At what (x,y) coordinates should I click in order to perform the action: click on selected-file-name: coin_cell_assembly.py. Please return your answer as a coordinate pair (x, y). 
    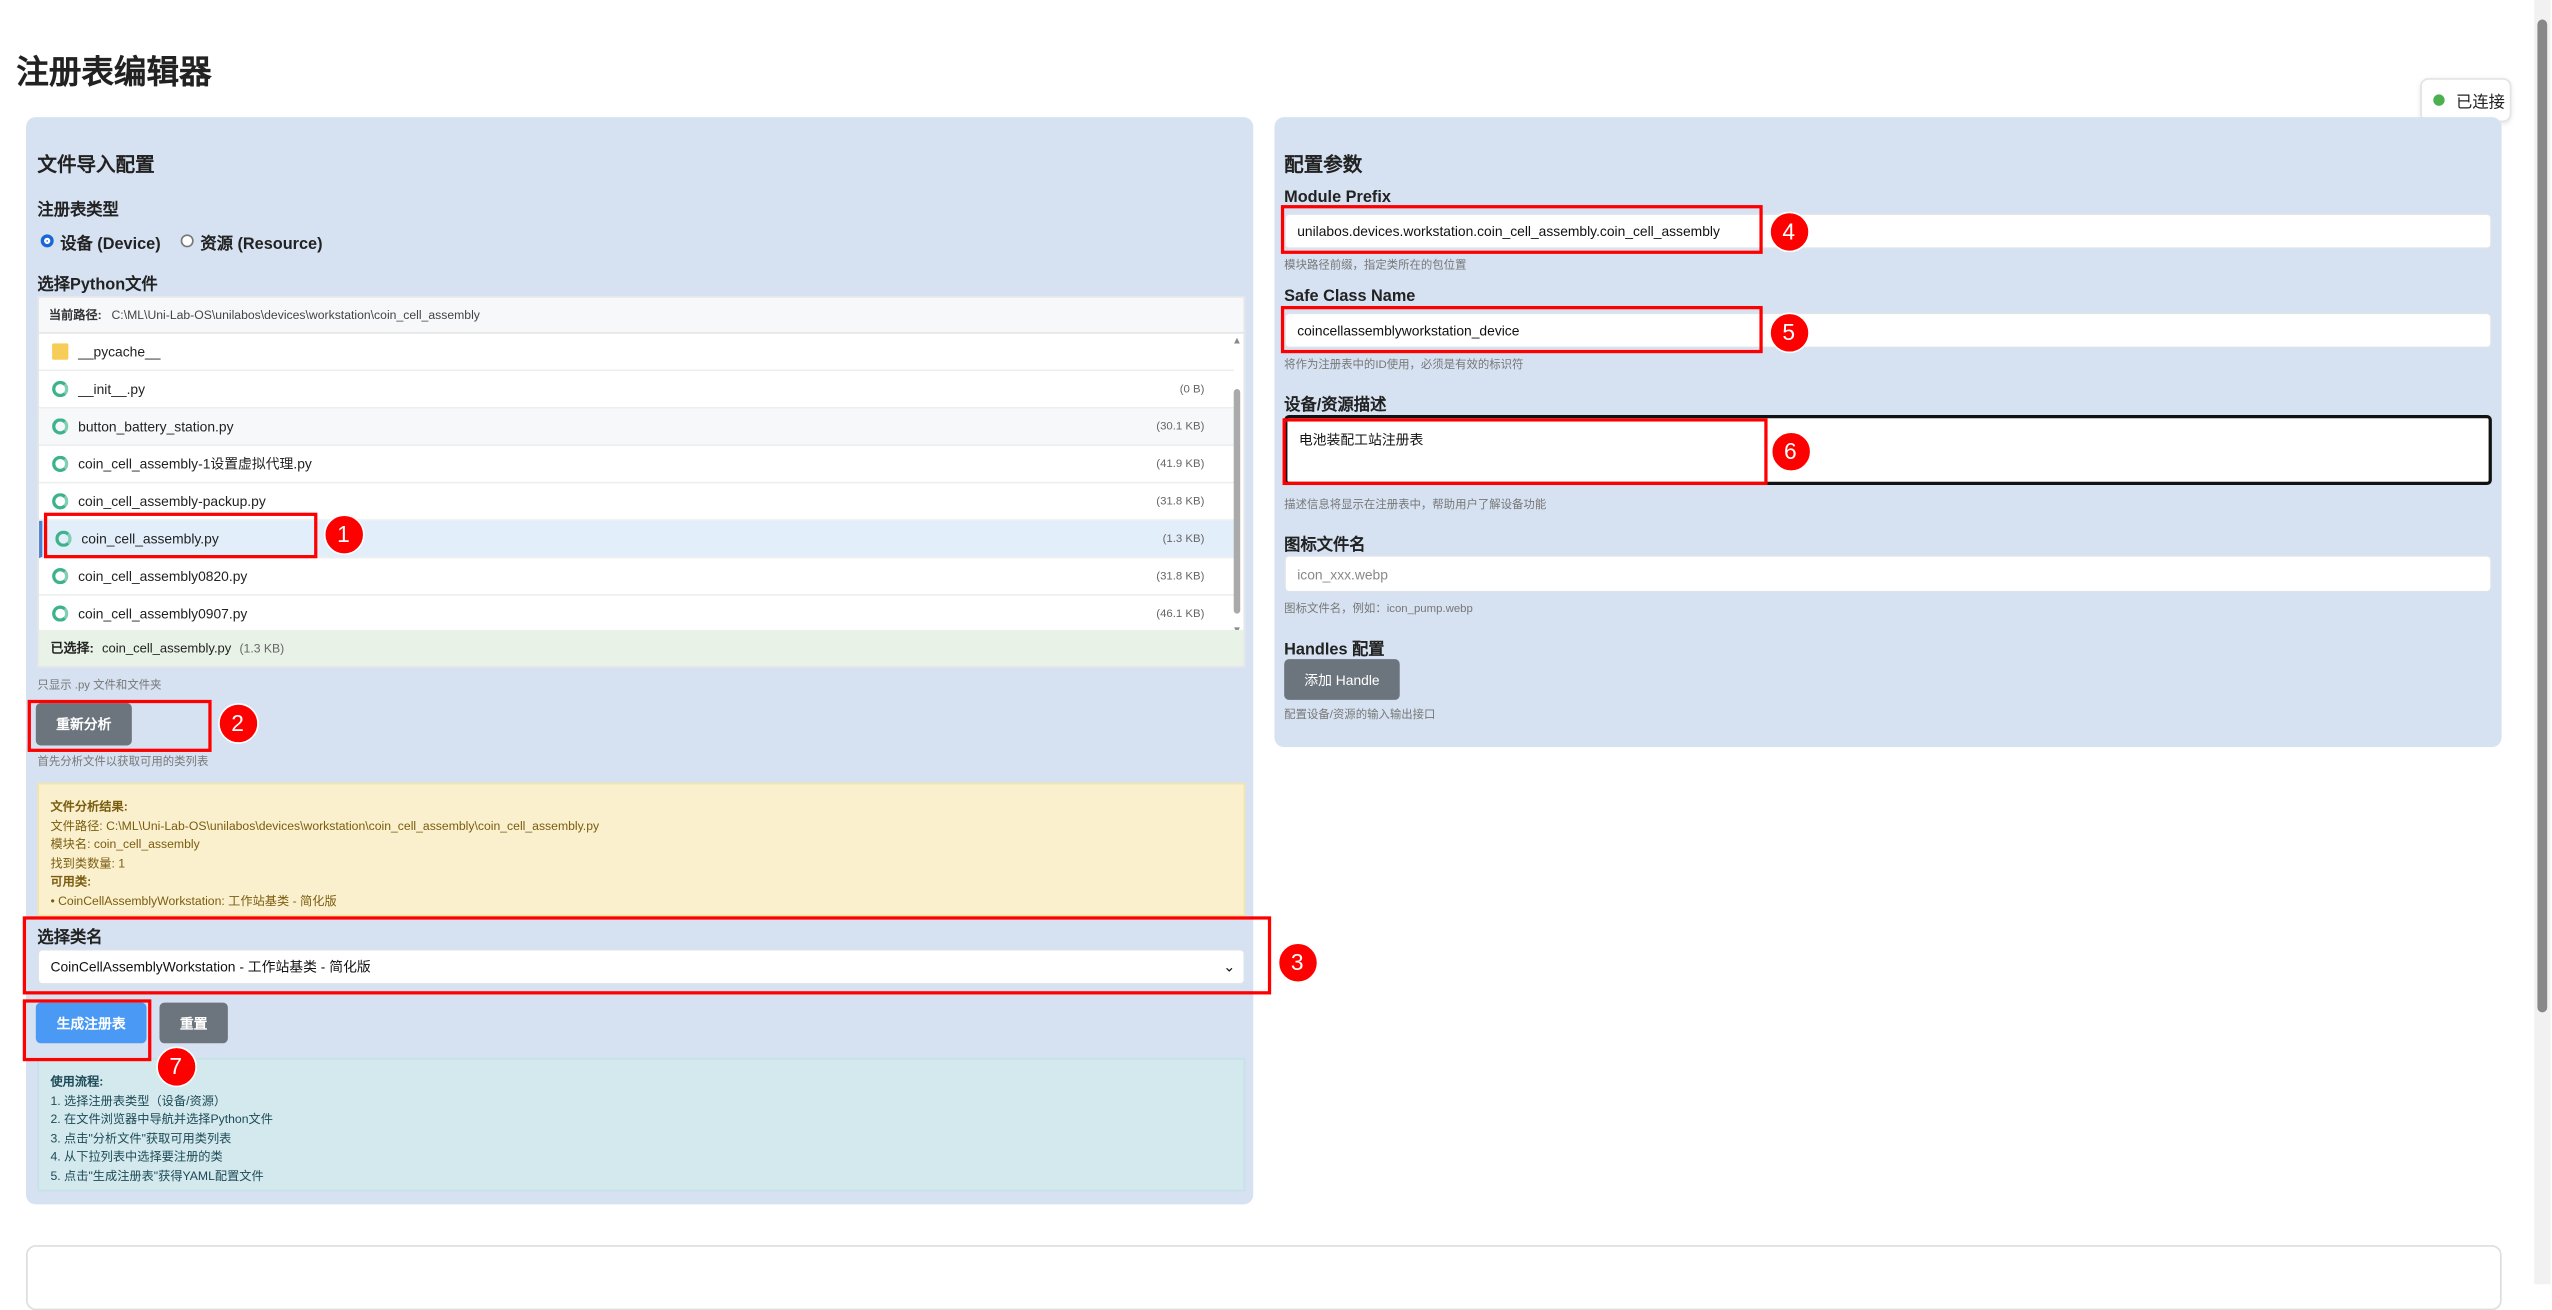
    Looking at the image, I should click on (167, 648).